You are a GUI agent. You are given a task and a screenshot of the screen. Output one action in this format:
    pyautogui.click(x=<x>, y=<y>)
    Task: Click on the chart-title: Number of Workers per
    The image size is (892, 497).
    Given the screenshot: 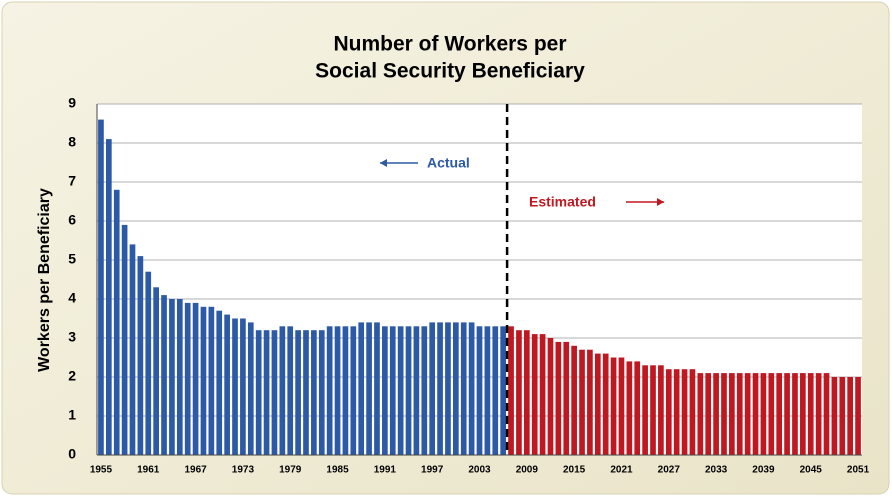 What is the action you would take?
    pyautogui.click(x=450, y=44)
    